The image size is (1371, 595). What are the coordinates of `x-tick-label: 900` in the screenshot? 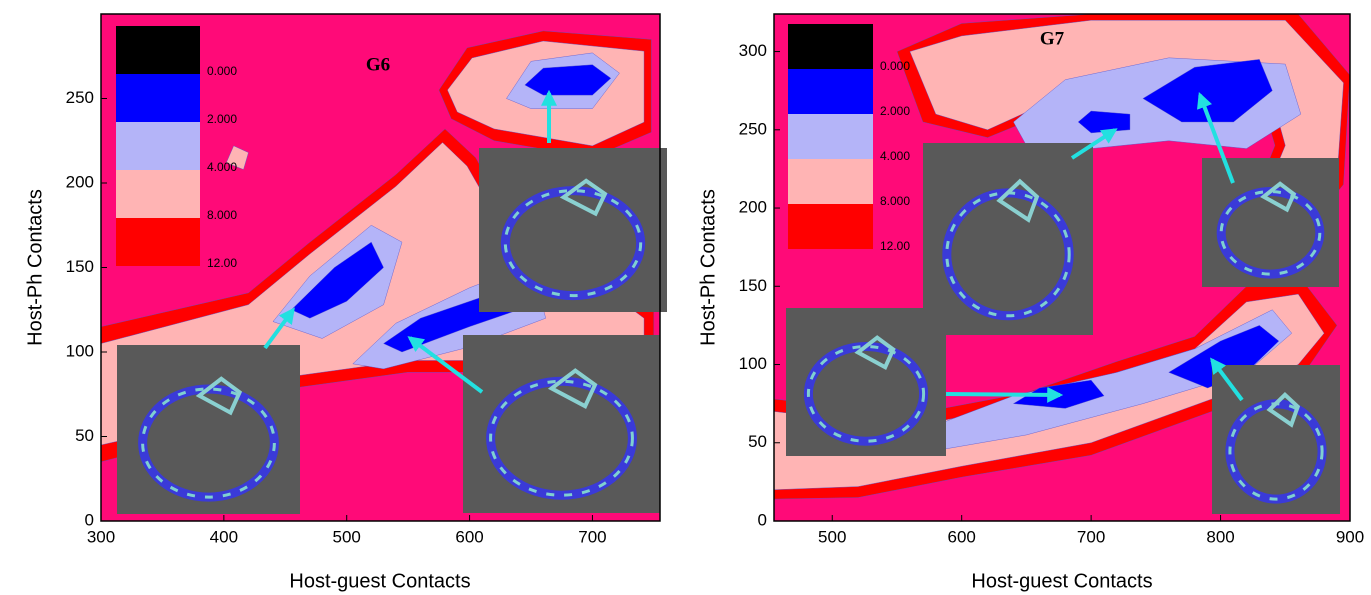 It's located at (1350, 536).